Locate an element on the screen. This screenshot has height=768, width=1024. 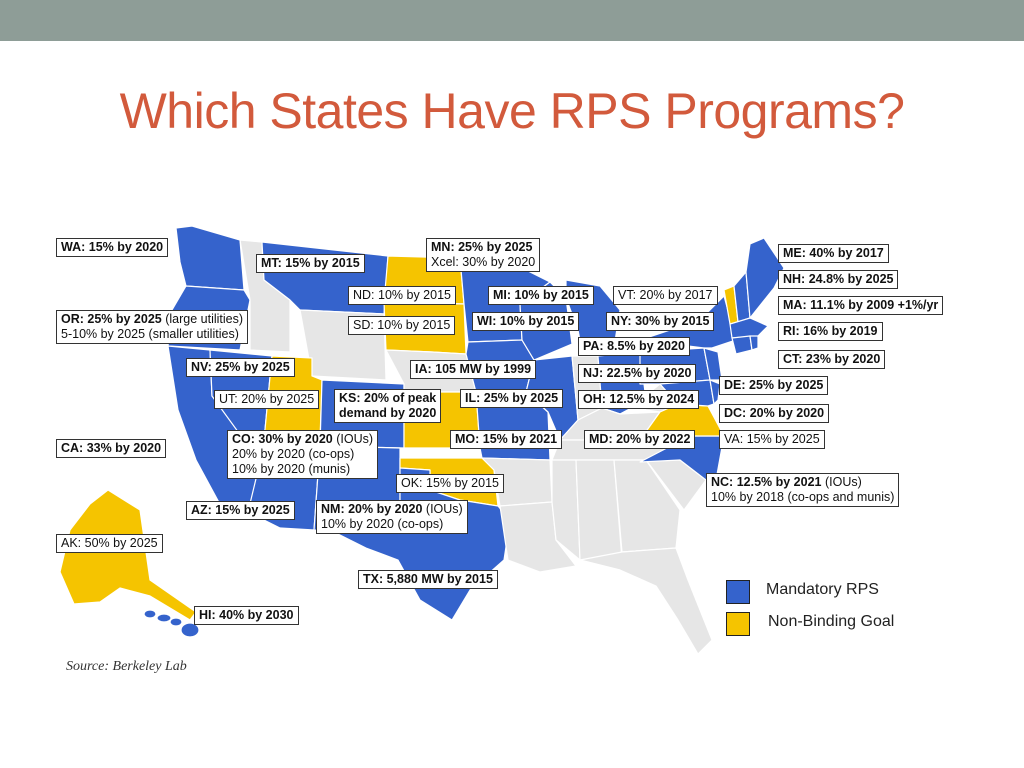
legend-swatch-mandatory is located at coordinates (738, 592).